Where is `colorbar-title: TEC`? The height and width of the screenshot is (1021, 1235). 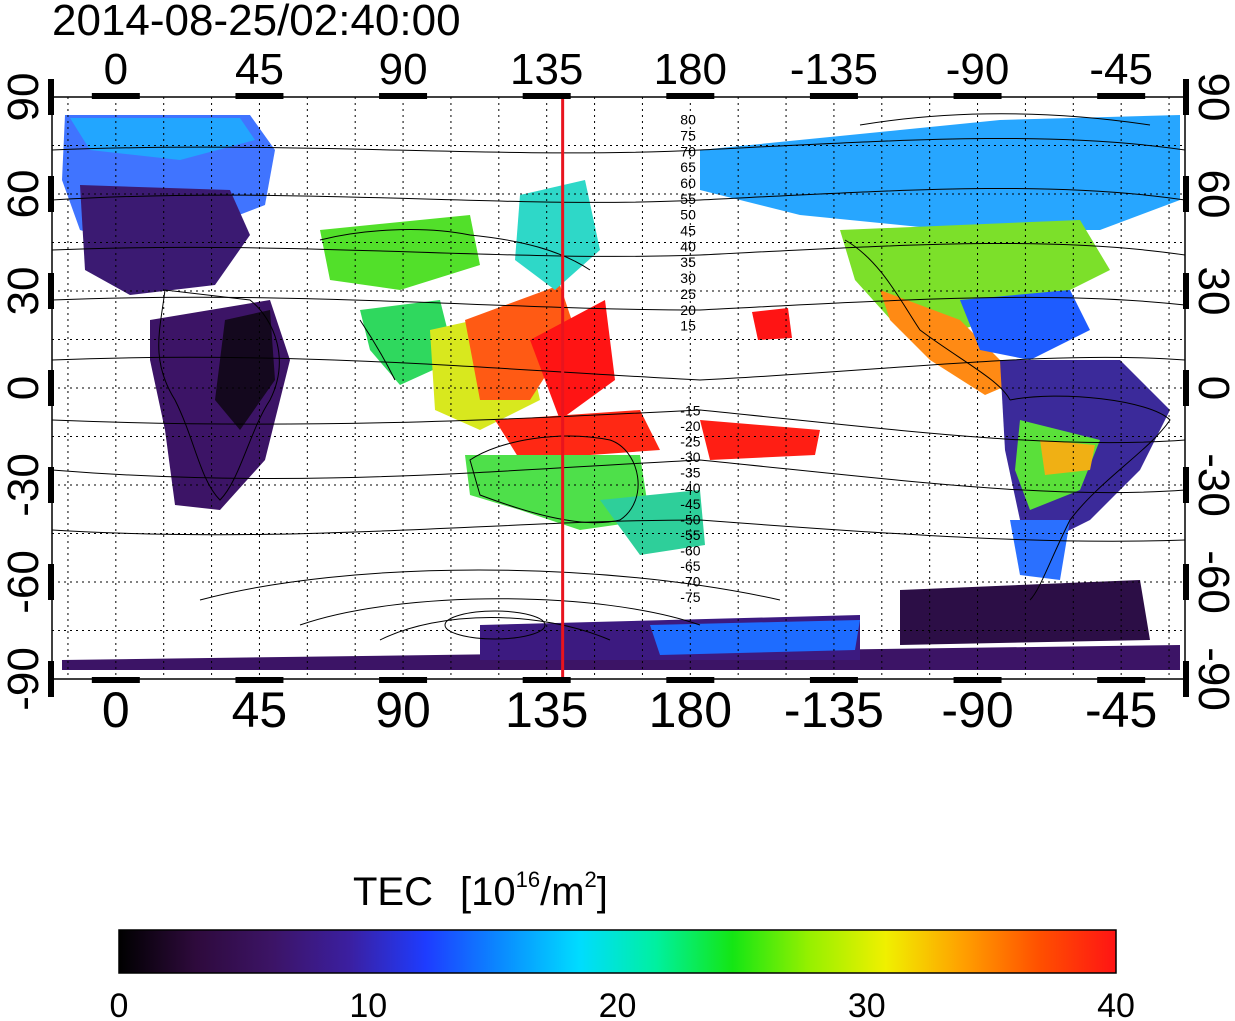
colorbar-title: TEC is located at coordinates (393, 892).